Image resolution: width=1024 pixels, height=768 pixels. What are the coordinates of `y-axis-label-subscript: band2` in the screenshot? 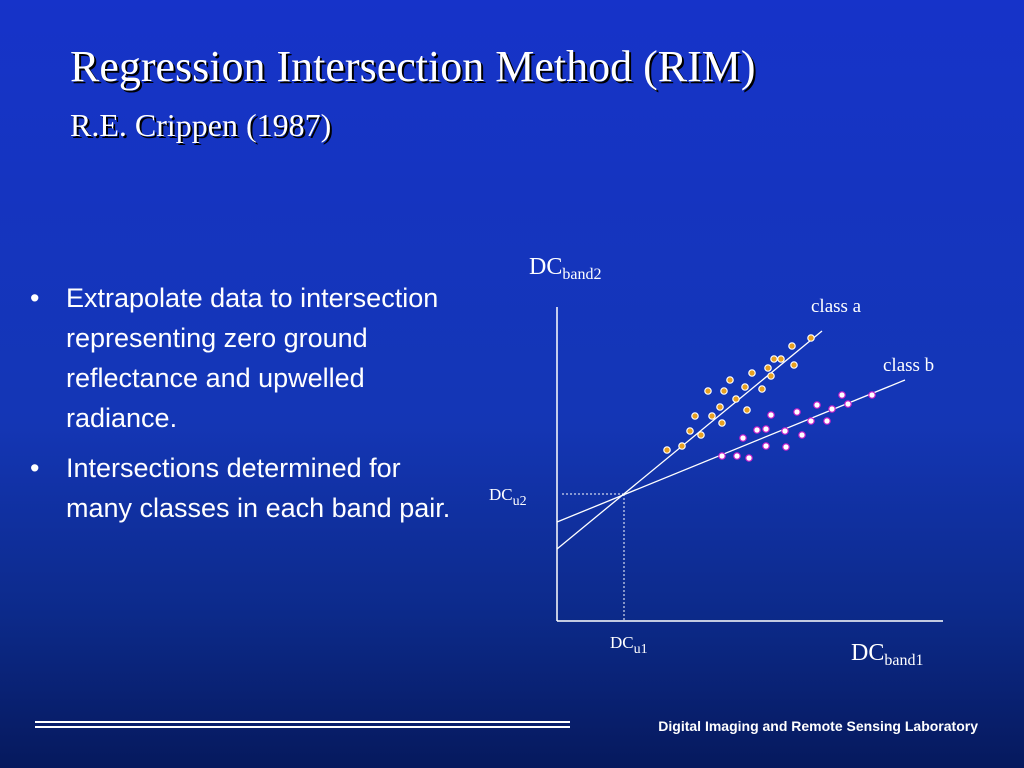 It's located at (581, 274).